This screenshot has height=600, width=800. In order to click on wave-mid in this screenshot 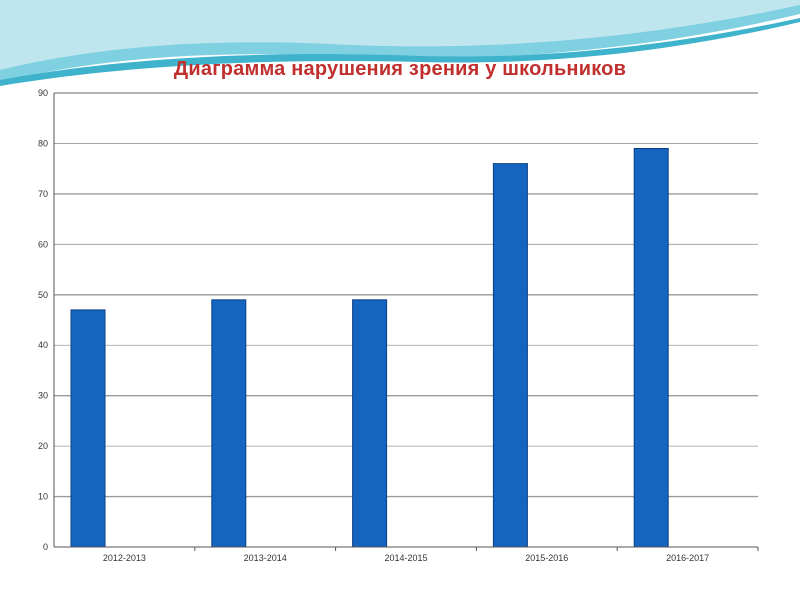, I will do `click(400, 43)`.